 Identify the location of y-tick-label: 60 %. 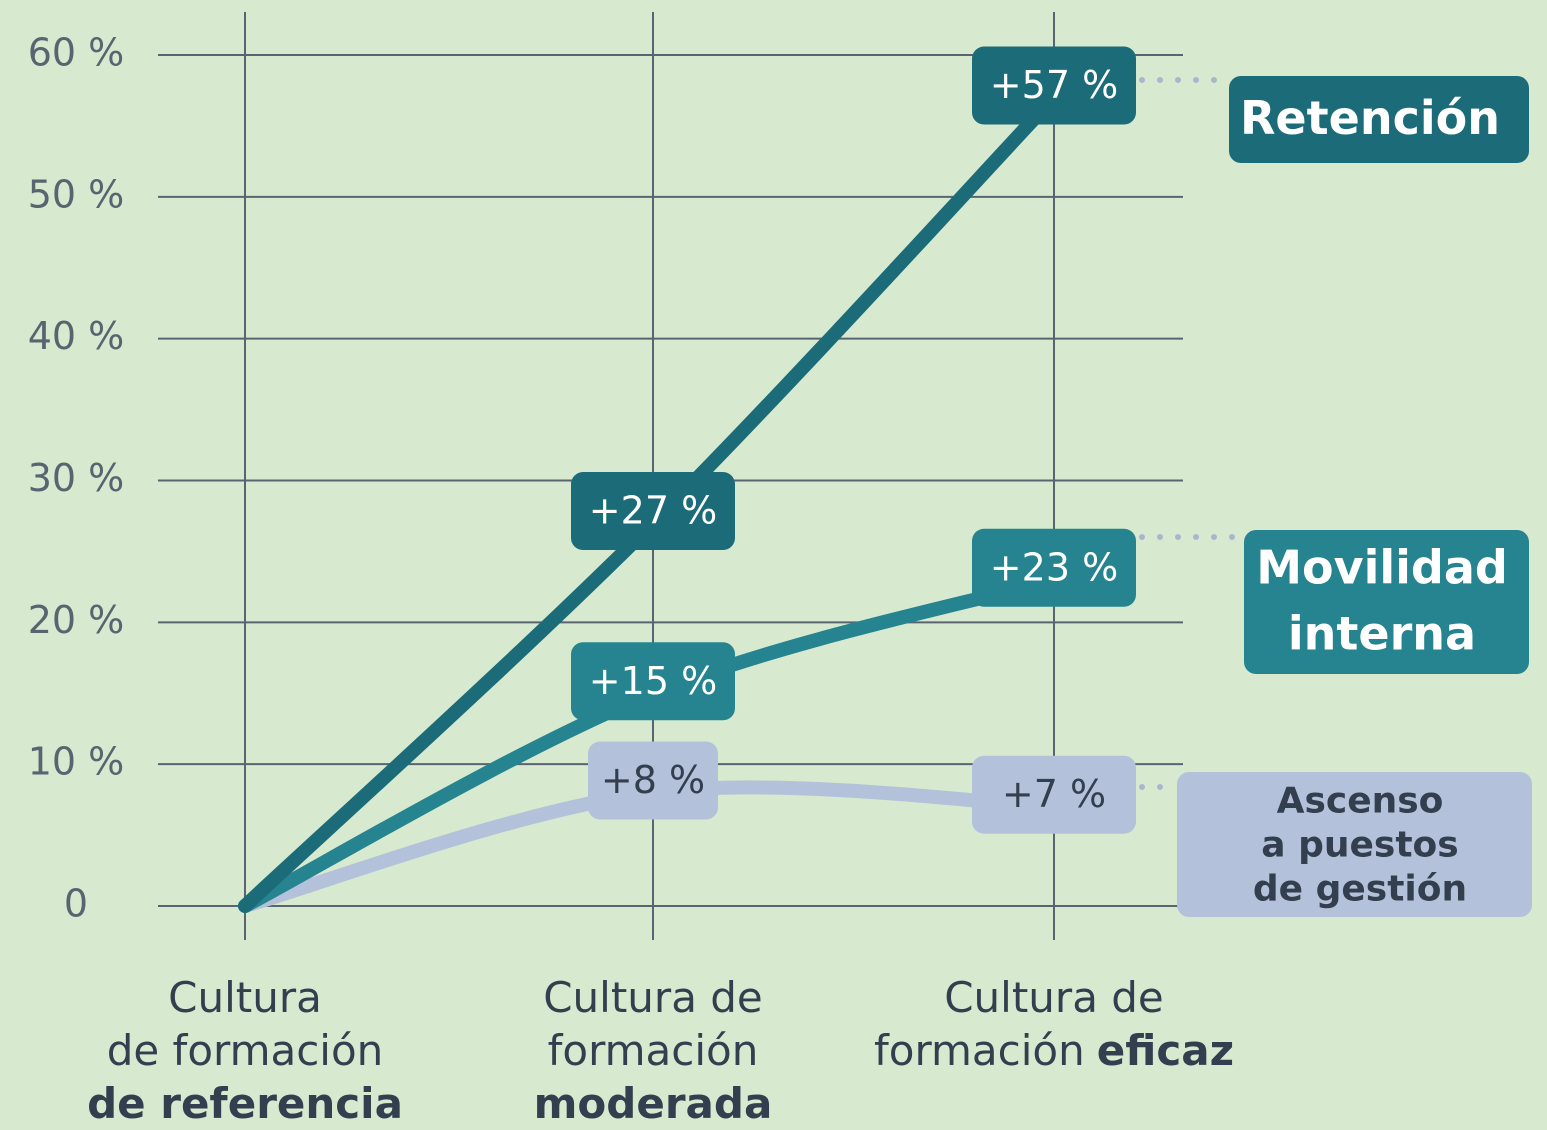
(76, 53).